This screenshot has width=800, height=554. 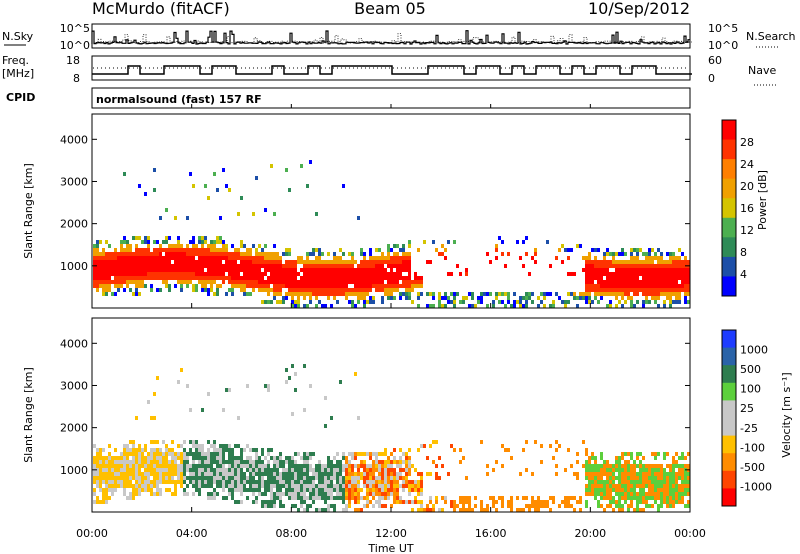 What do you see at coordinates (161, 9) in the screenshot?
I see `station-title: McMurdo (fitACF)` at bounding box center [161, 9].